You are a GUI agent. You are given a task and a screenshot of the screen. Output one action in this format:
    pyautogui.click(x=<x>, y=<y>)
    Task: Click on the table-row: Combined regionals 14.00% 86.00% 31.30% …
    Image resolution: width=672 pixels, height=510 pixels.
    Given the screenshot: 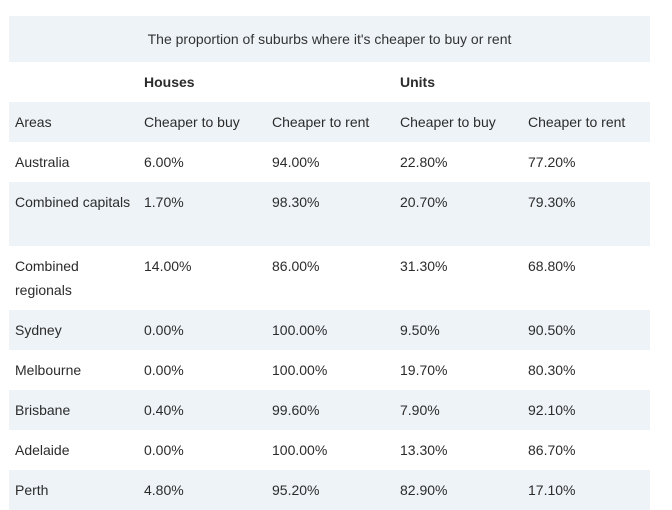 What is the action you would take?
    pyautogui.click(x=329, y=278)
    